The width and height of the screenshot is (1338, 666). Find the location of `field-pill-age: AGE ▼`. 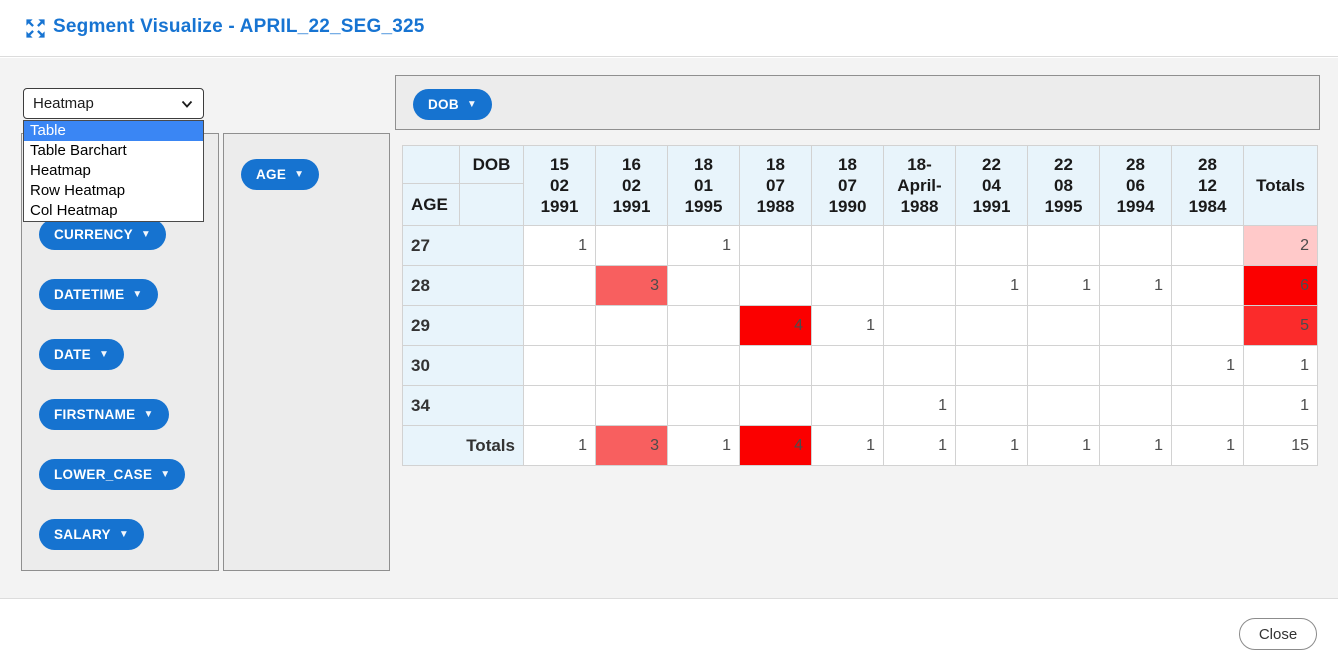

field-pill-age: AGE ▼ is located at coordinates (280, 174).